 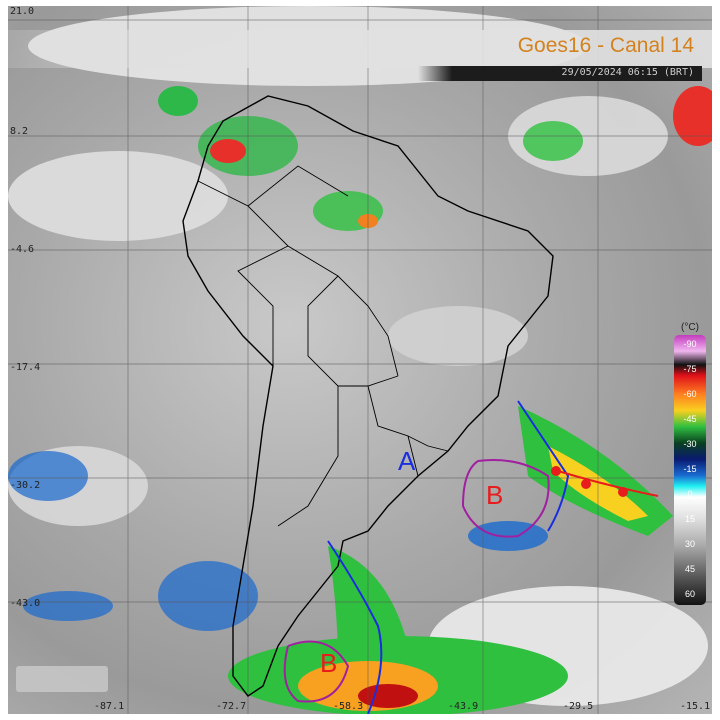 What do you see at coordinates (22, 11) in the screenshot?
I see `lat-label: 21.0` at bounding box center [22, 11].